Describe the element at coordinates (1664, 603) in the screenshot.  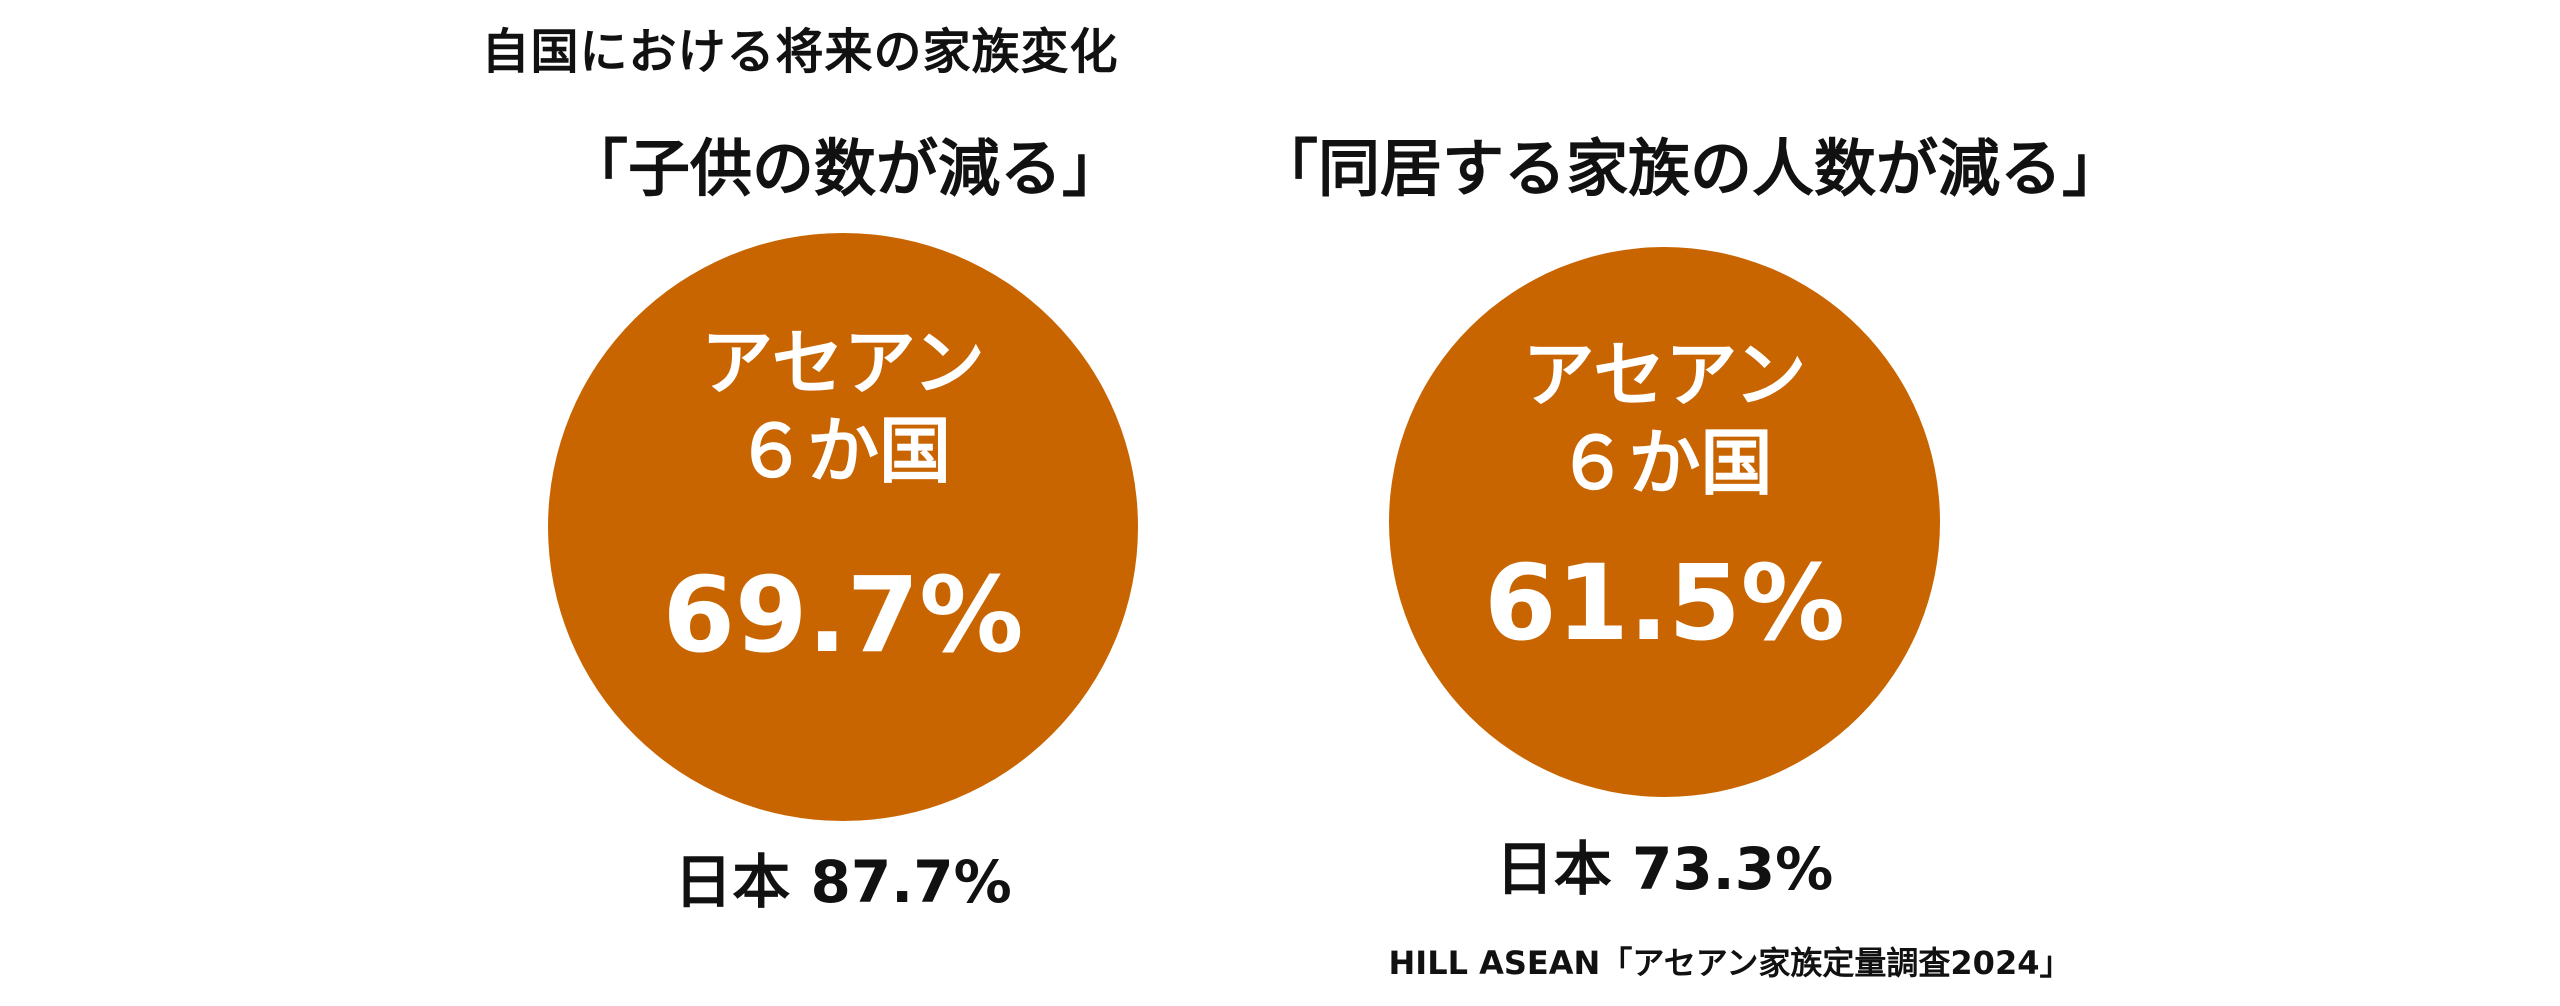
I see `asean-value: 61.5%` at that location.